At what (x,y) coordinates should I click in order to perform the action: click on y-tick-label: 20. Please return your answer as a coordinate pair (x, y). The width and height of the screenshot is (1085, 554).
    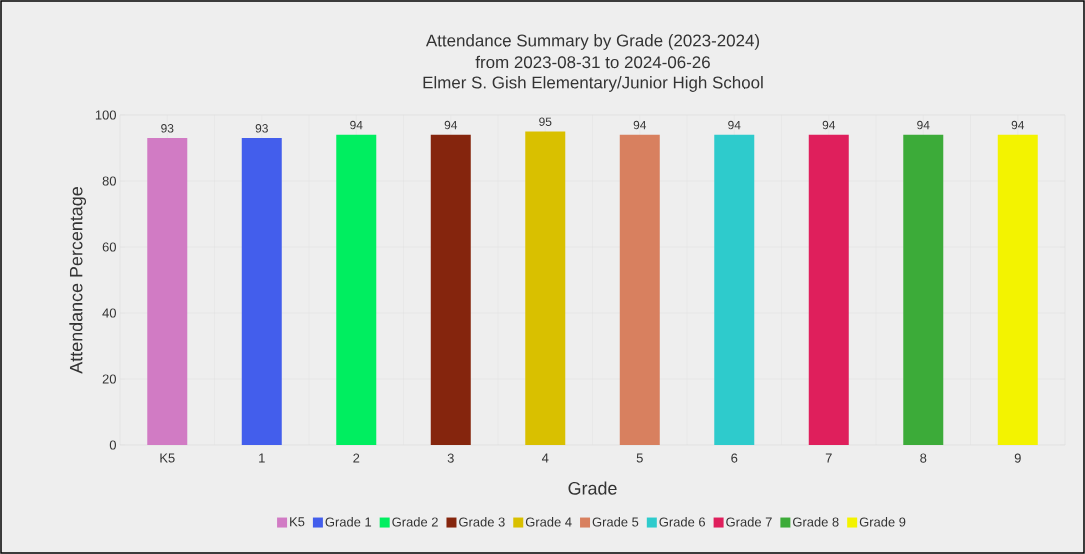
    Looking at the image, I should click on (109, 379).